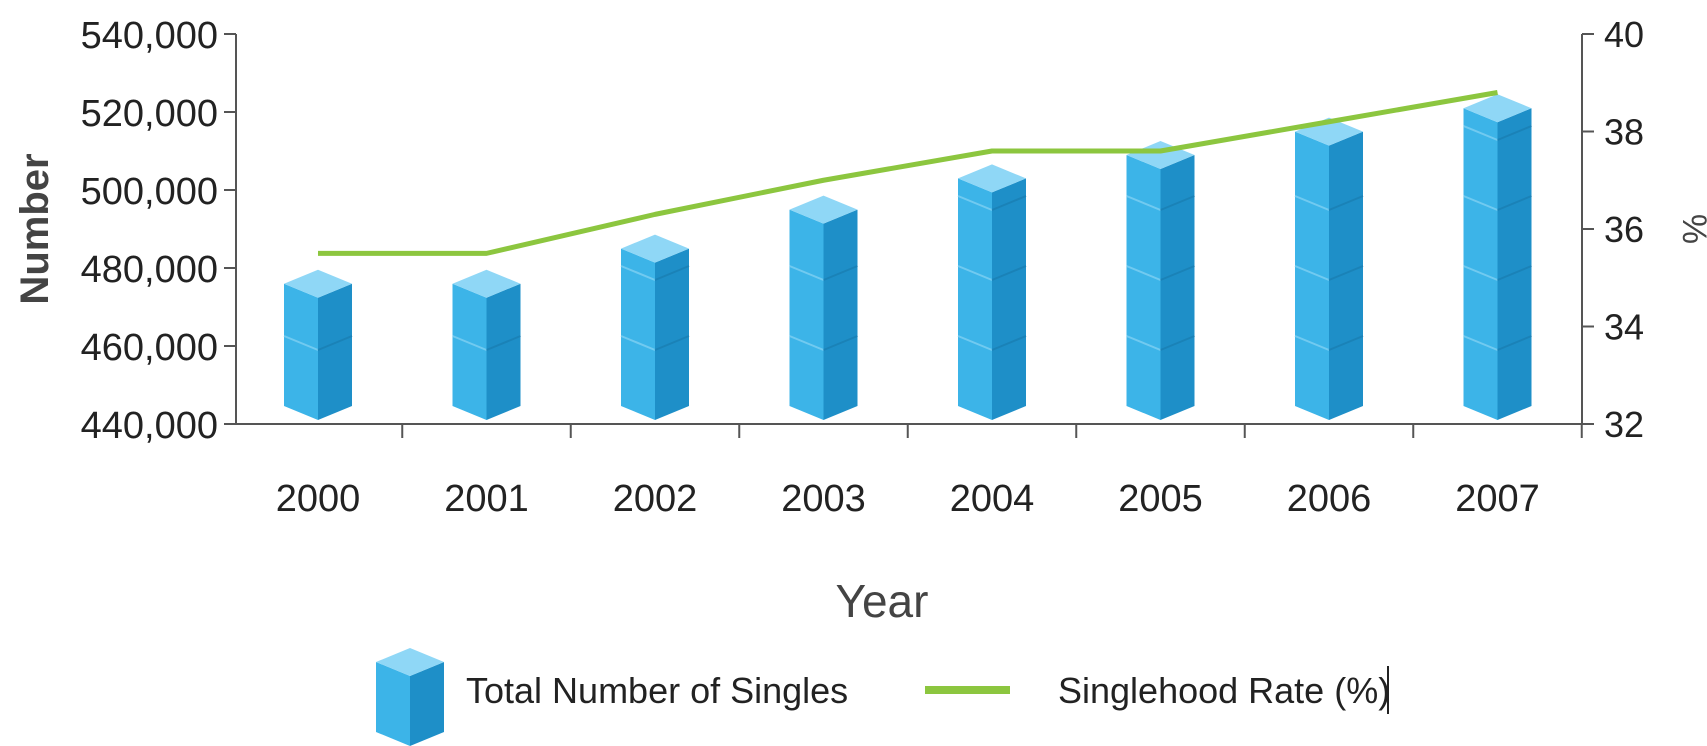 The image size is (1707, 746). I want to click on bar-2006-side, so click(1346, 275).